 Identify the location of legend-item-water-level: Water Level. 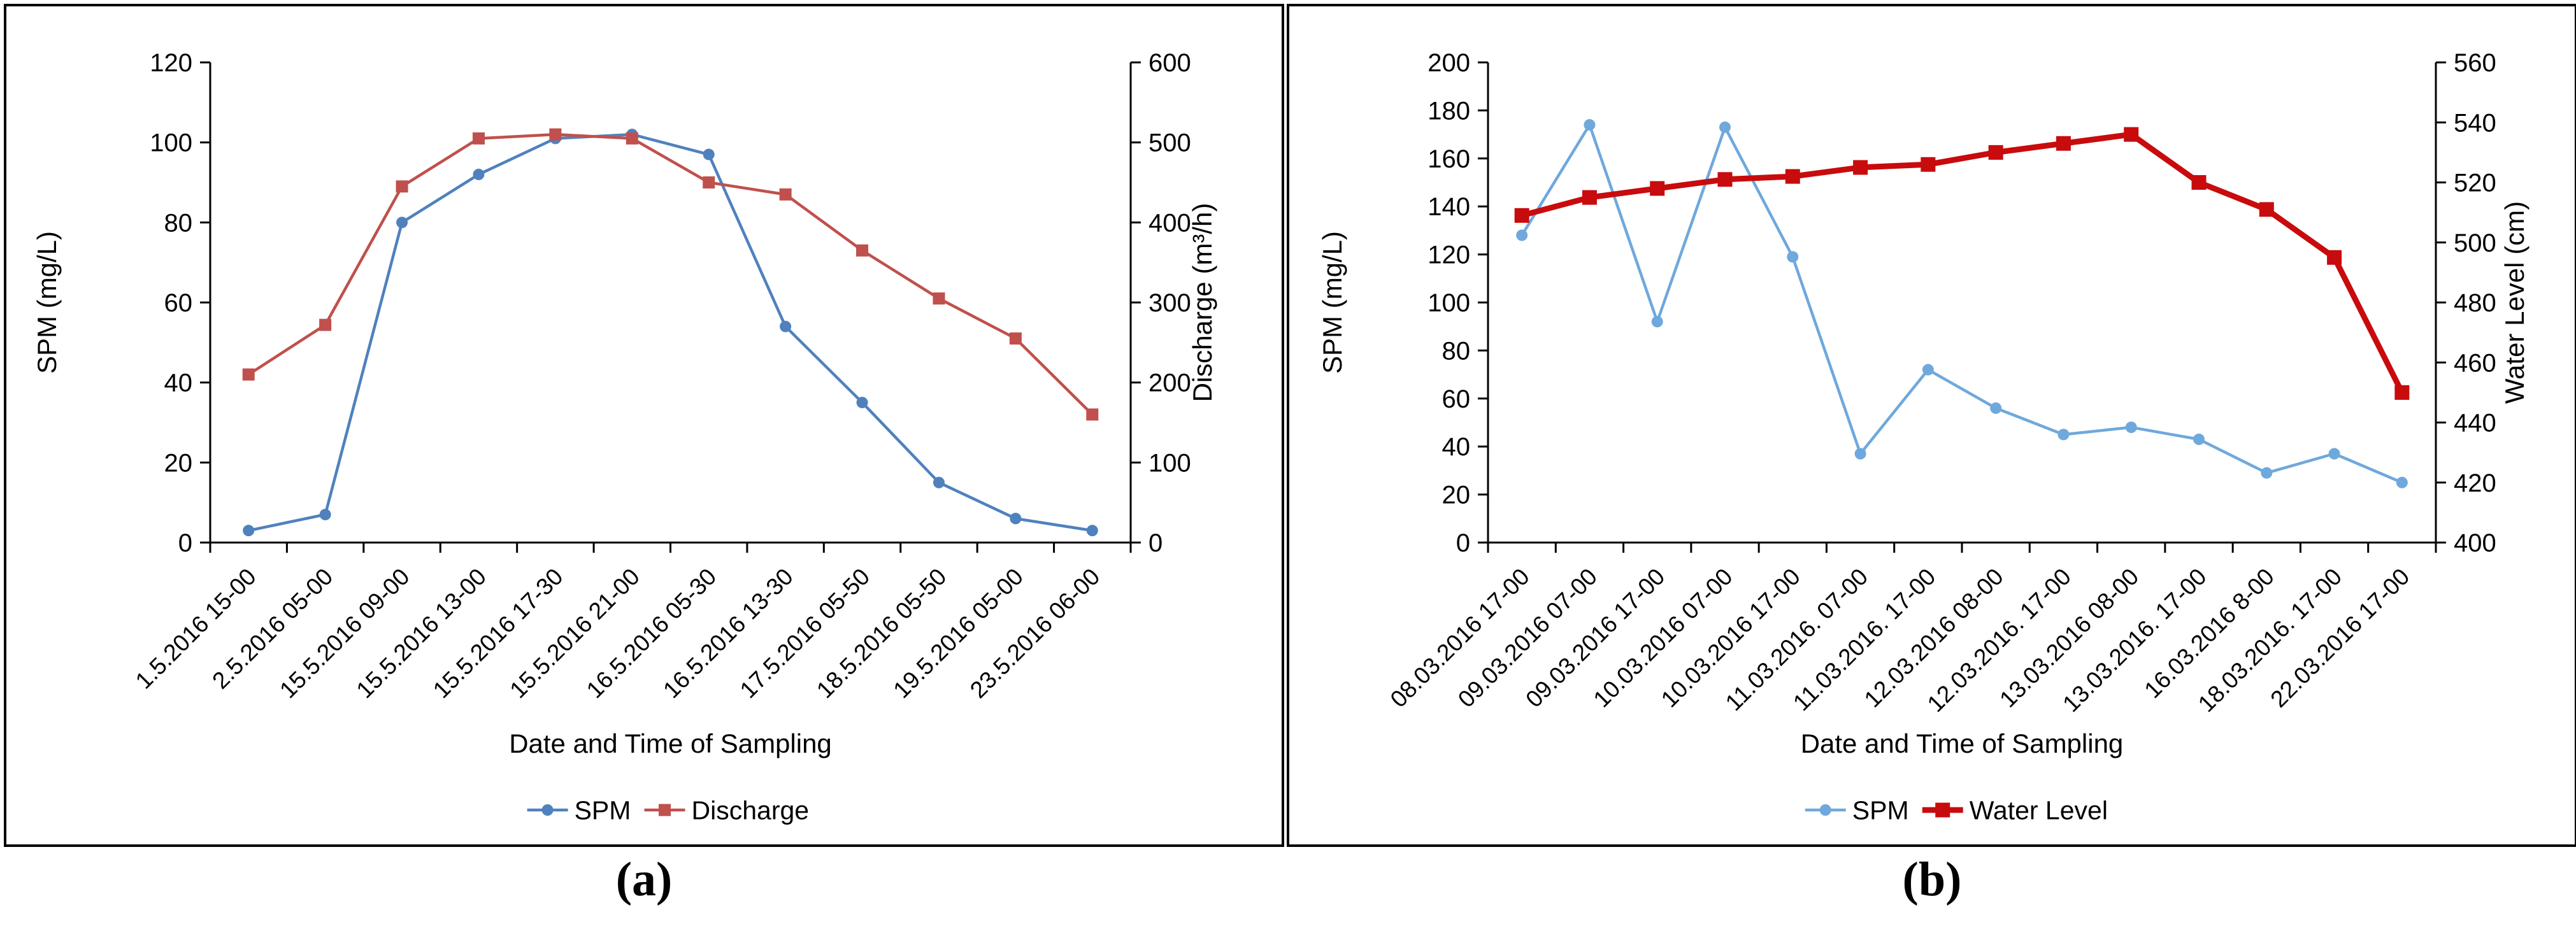
(2015, 810).